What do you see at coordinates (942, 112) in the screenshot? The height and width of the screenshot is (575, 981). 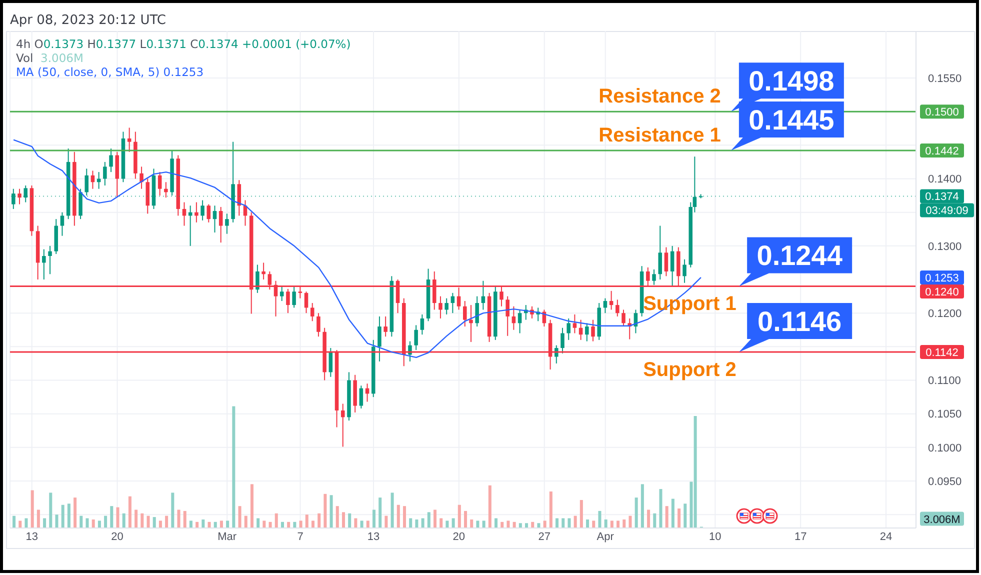 I see `ref-line-label: 0.1500` at bounding box center [942, 112].